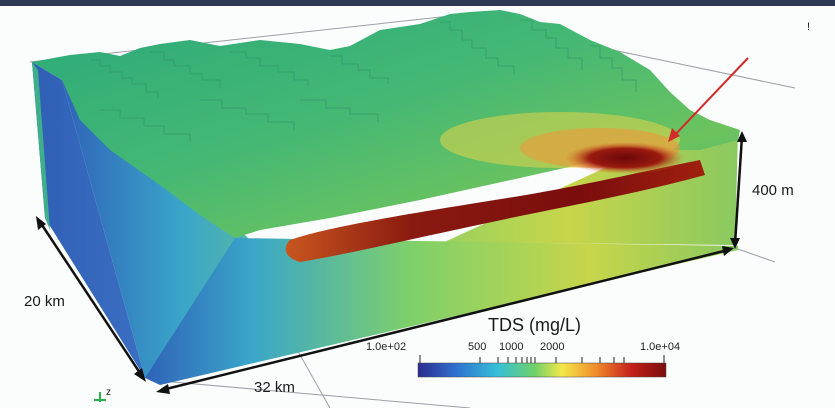 This screenshot has height=408, width=835. I want to click on colorbar-ticks, so click(542, 359).